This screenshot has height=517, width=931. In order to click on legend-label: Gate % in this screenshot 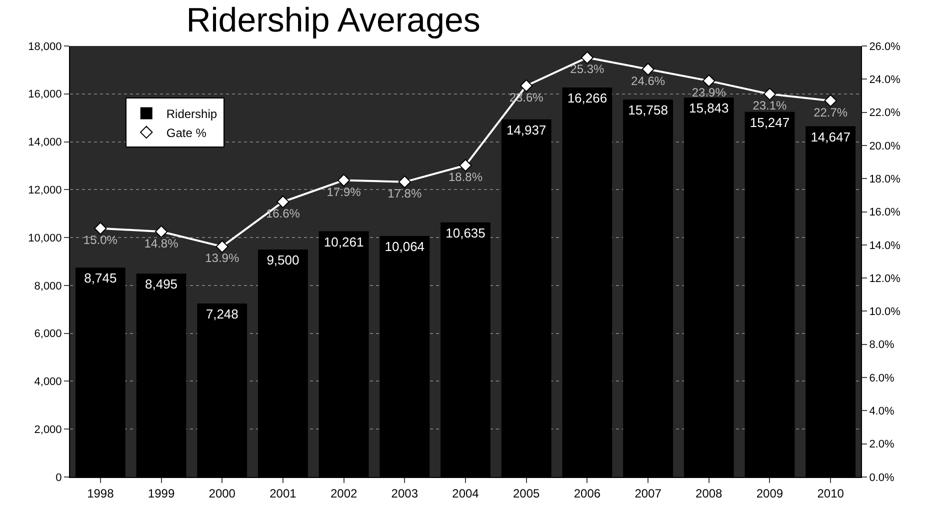, I will do `click(186, 133)`.